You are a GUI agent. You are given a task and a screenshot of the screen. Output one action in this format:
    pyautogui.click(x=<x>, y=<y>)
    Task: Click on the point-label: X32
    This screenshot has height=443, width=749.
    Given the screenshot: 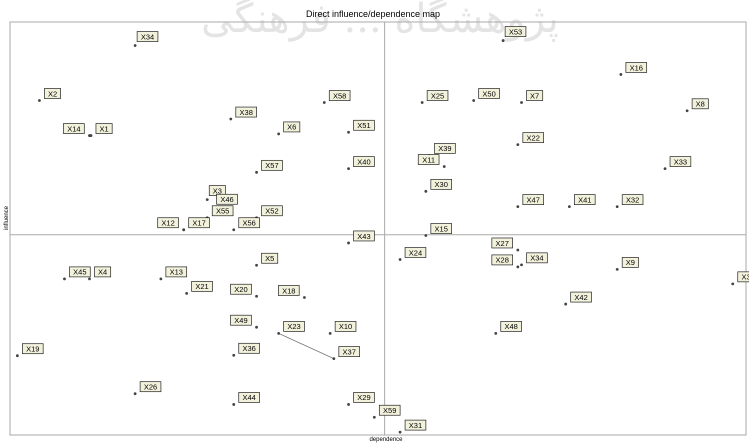 What is the action you would take?
    pyautogui.click(x=632, y=199)
    